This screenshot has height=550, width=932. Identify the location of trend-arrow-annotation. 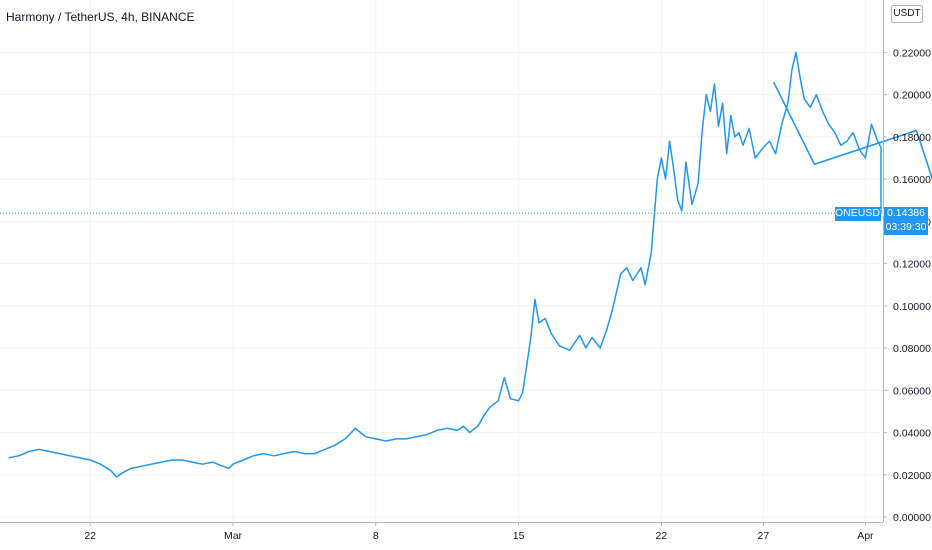
(852, 146).